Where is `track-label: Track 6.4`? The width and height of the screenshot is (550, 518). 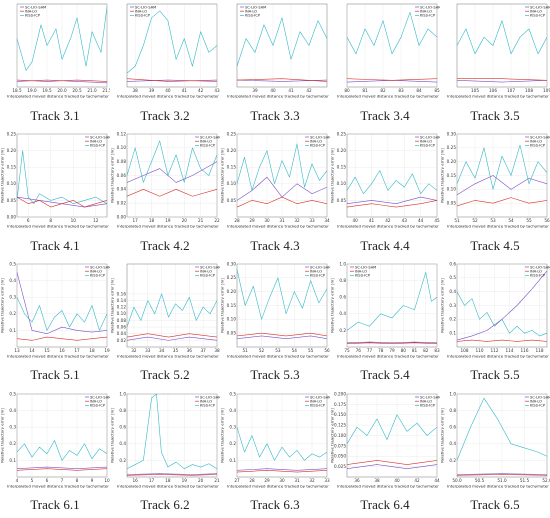
track-label: Track 6.4 is located at coordinates (385, 504).